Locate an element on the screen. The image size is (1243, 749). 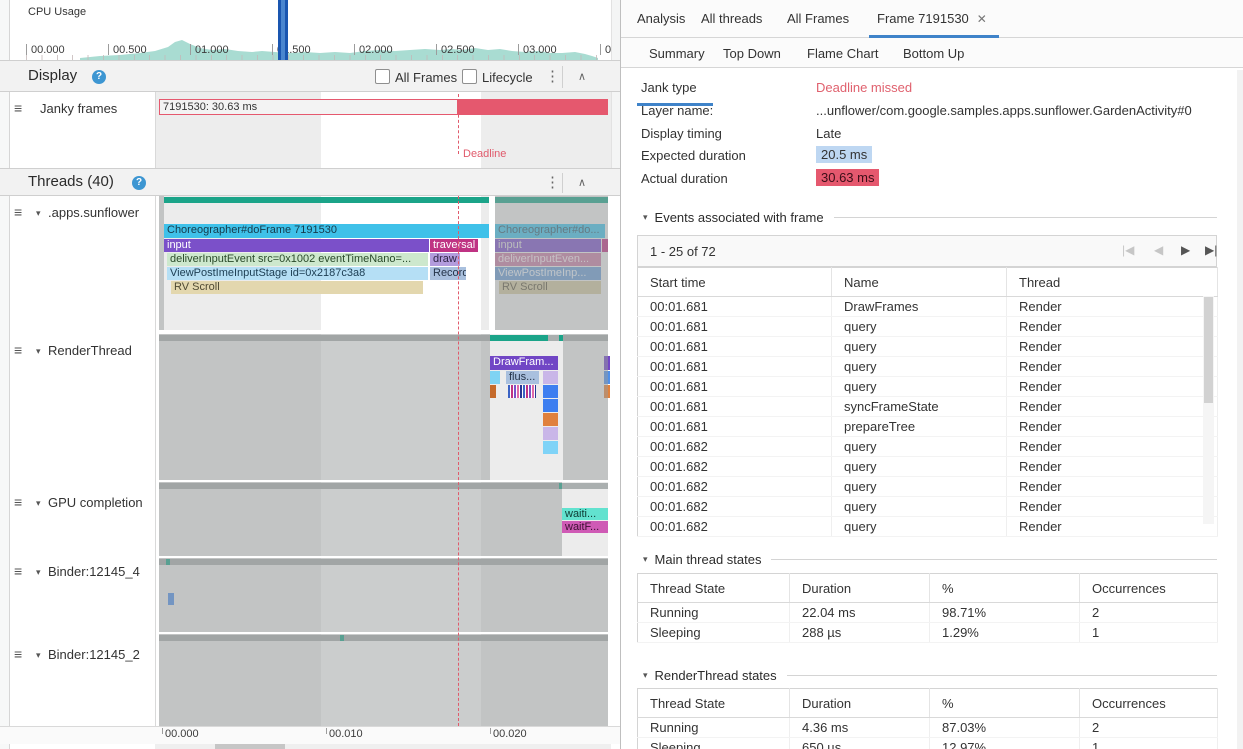
traversal-bar: traversal is located at coordinates (454, 245).